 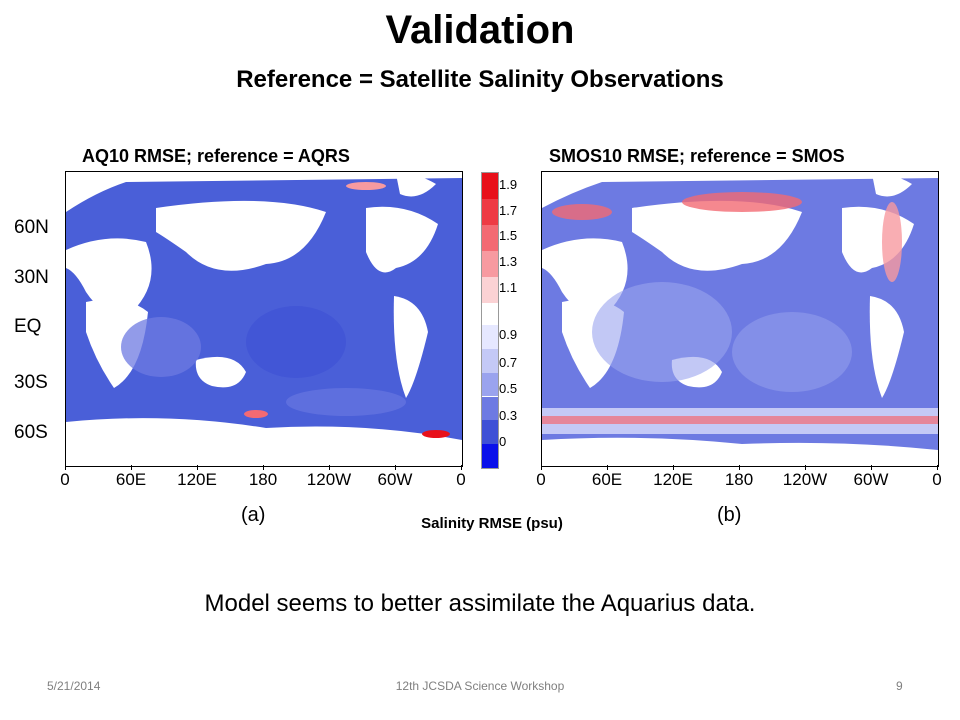 What do you see at coordinates (490, 314) in the screenshot?
I see `colorbar-gap` at bounding box center [490, 314].